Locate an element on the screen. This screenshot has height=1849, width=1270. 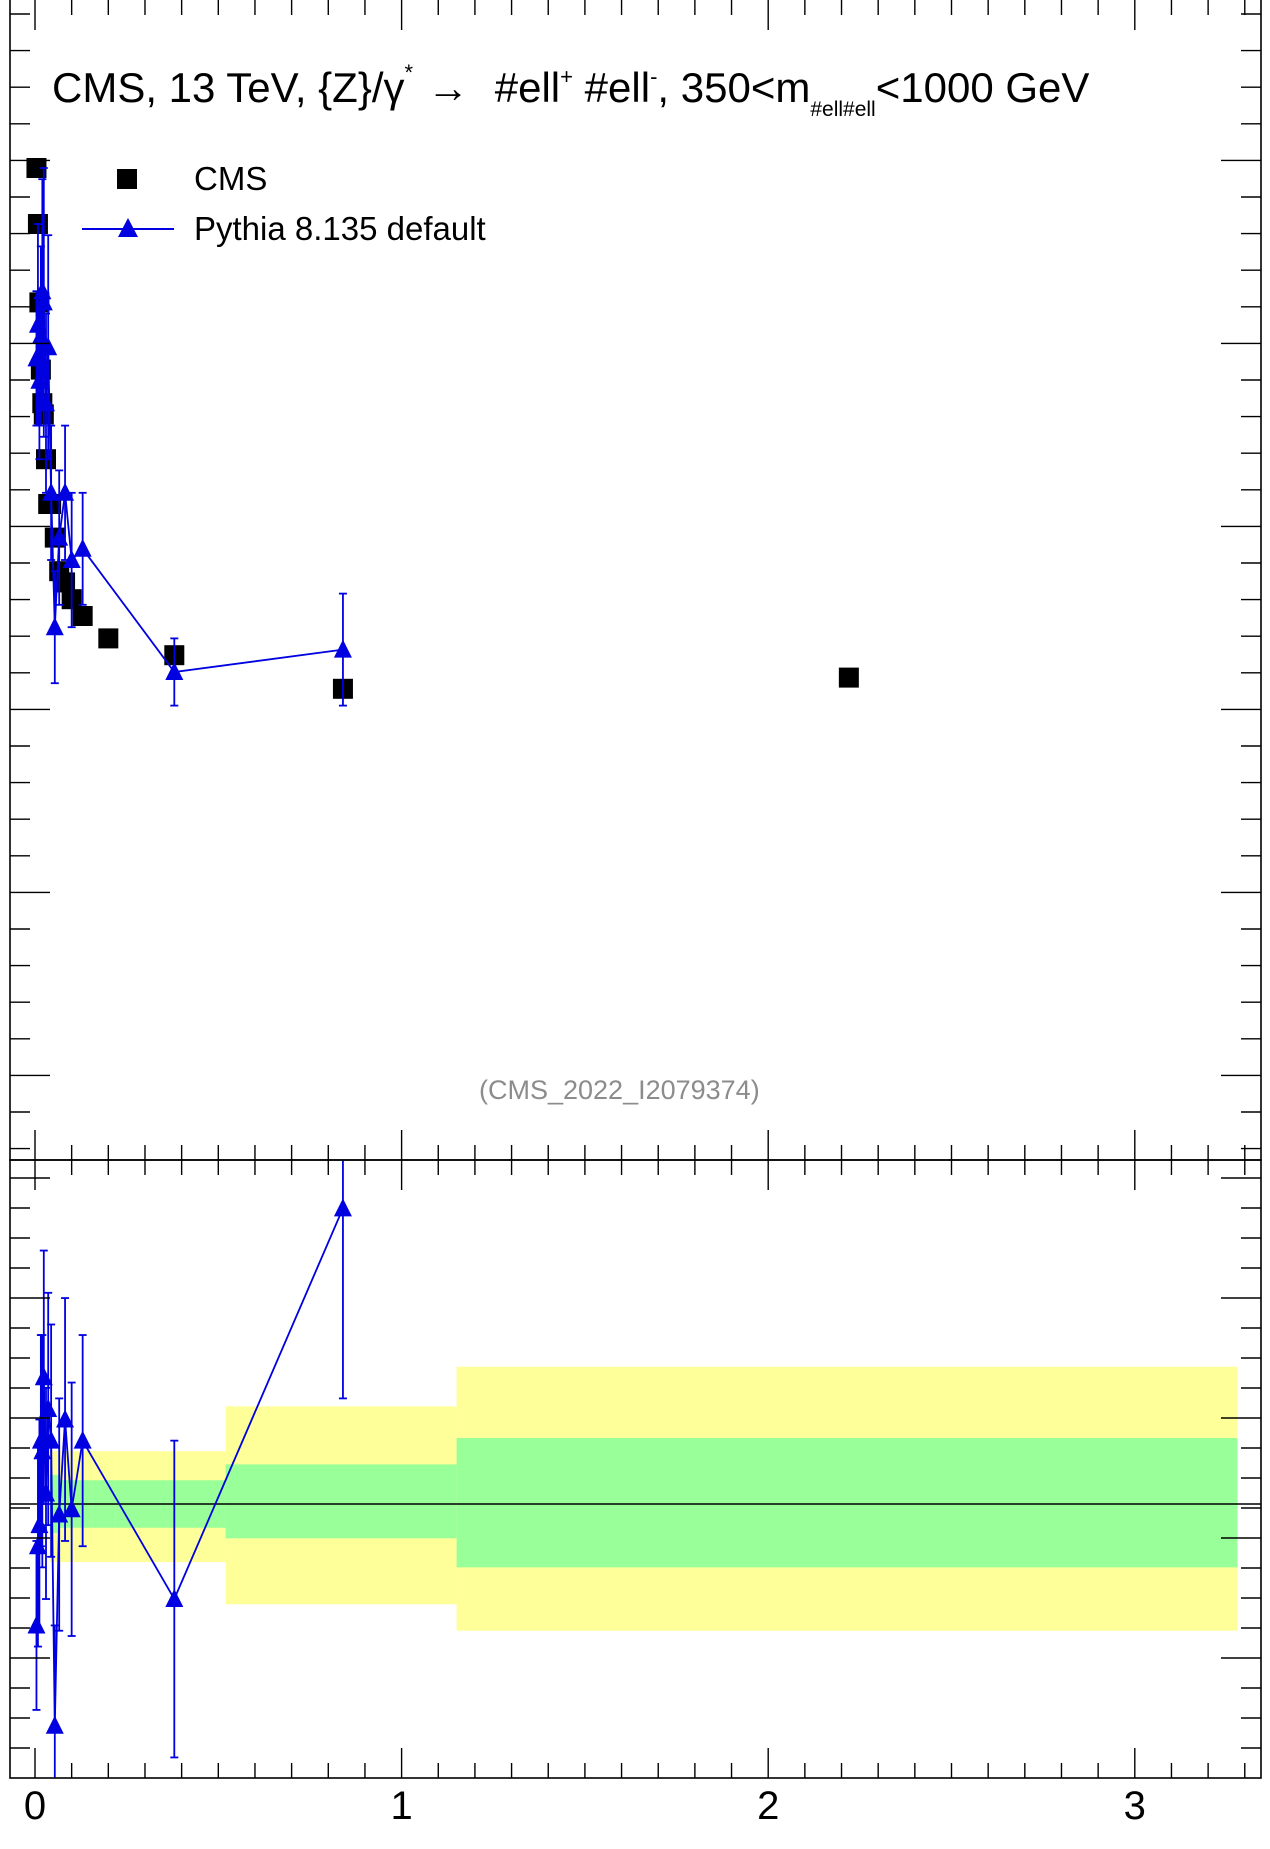
legend-pythia-label: Pythia 8.135 default is located at coordinates (340, 228).